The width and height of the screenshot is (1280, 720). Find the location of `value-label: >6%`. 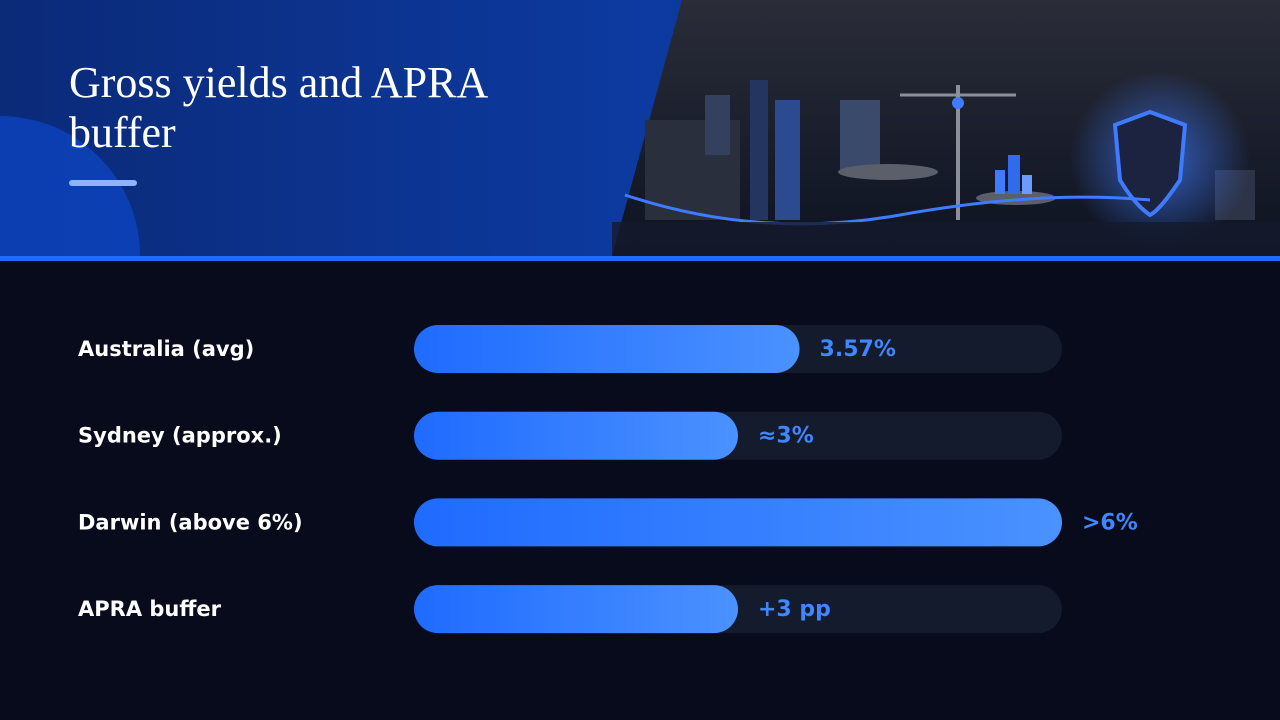

value-label: >6% is located at coordinates (1110, 522).